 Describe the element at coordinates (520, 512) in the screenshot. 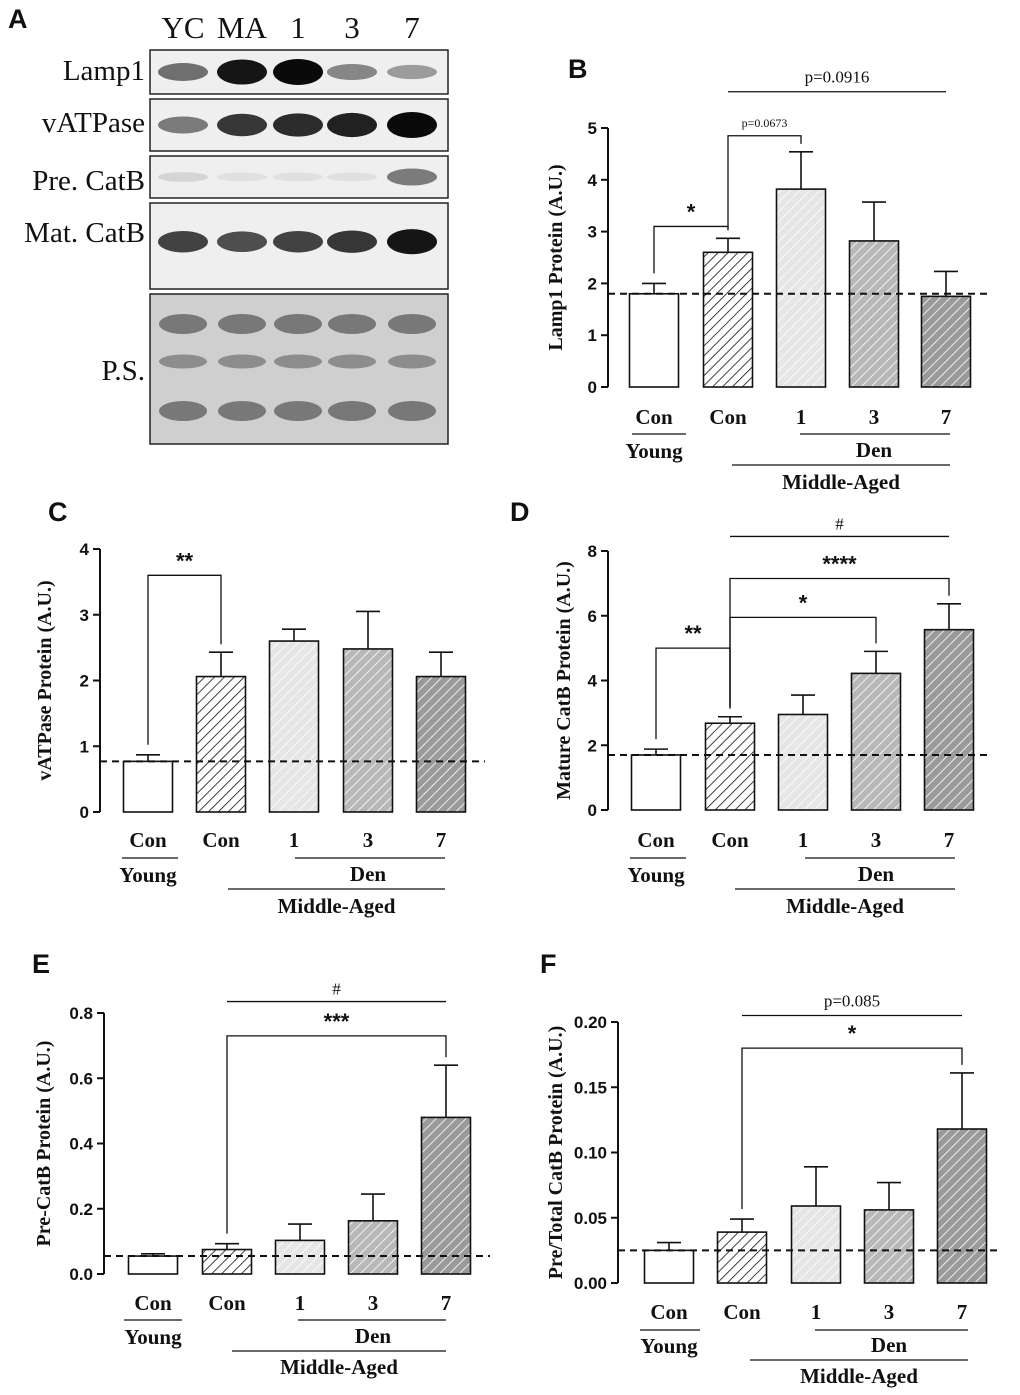

I see `panel-label-d: D` at that location.